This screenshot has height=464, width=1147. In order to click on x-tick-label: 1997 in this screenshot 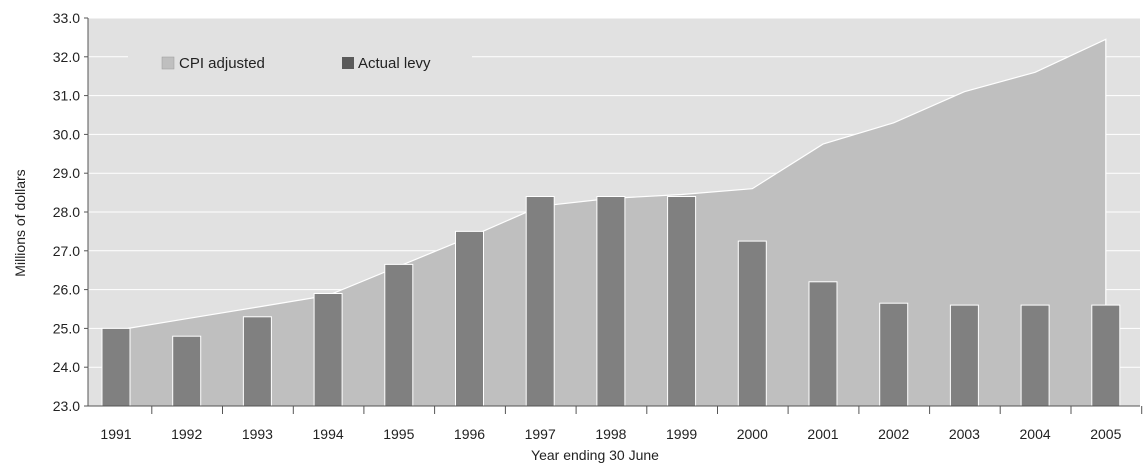, I will do `click(540, 434)`.